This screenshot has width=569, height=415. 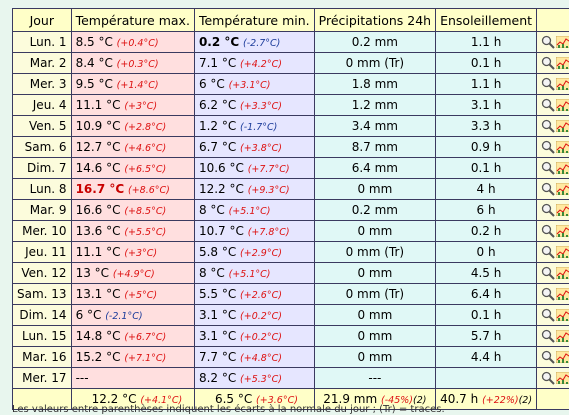 What do you see at coordinates (92, 273) in the screenshot?
I see `row-tmax-value: 13 °C` at bounding box center [92, 273].